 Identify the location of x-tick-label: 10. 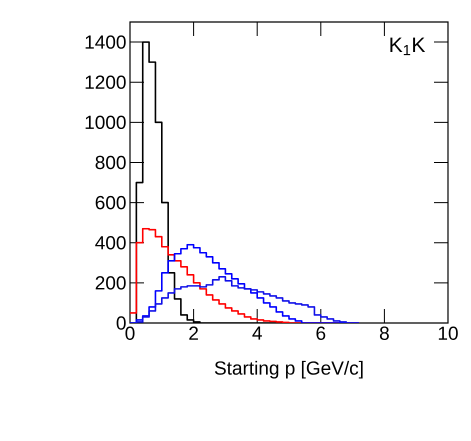
(448, 333).